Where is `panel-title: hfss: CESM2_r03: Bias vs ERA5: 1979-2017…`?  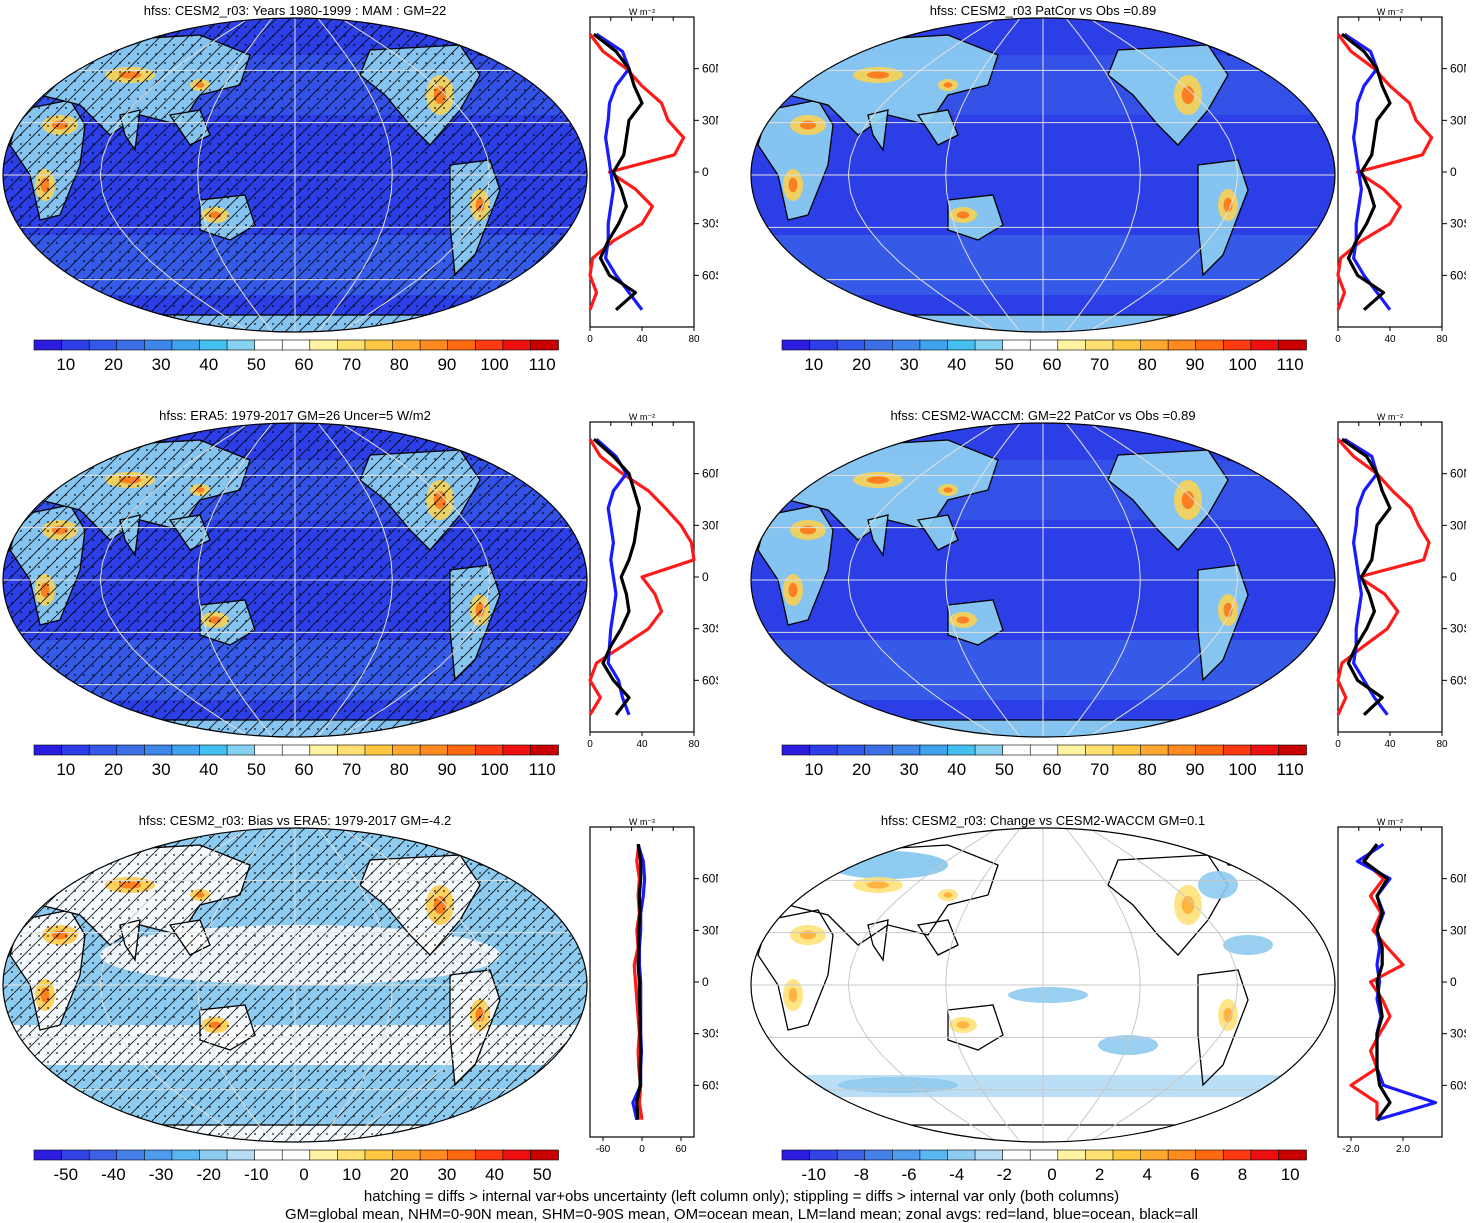 panel-title: hfss: CESM2_r03: Bias vs ERA5: 1979-2017… is located at coordinates (295, 820).